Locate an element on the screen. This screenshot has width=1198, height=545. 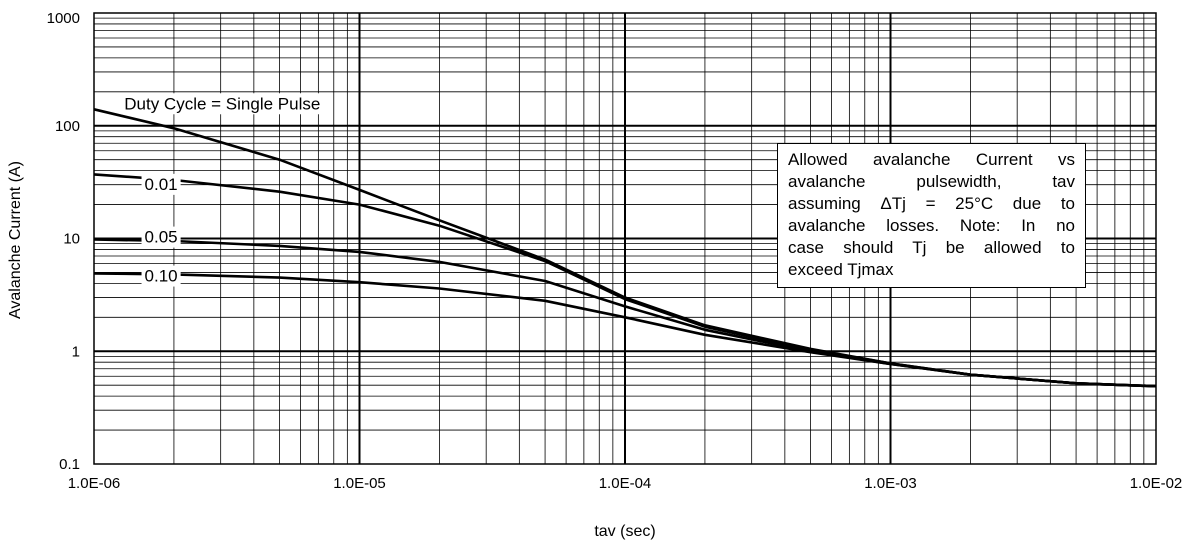
note-line: Allowed avalanche Current vs is located at coordinates (931, 159).